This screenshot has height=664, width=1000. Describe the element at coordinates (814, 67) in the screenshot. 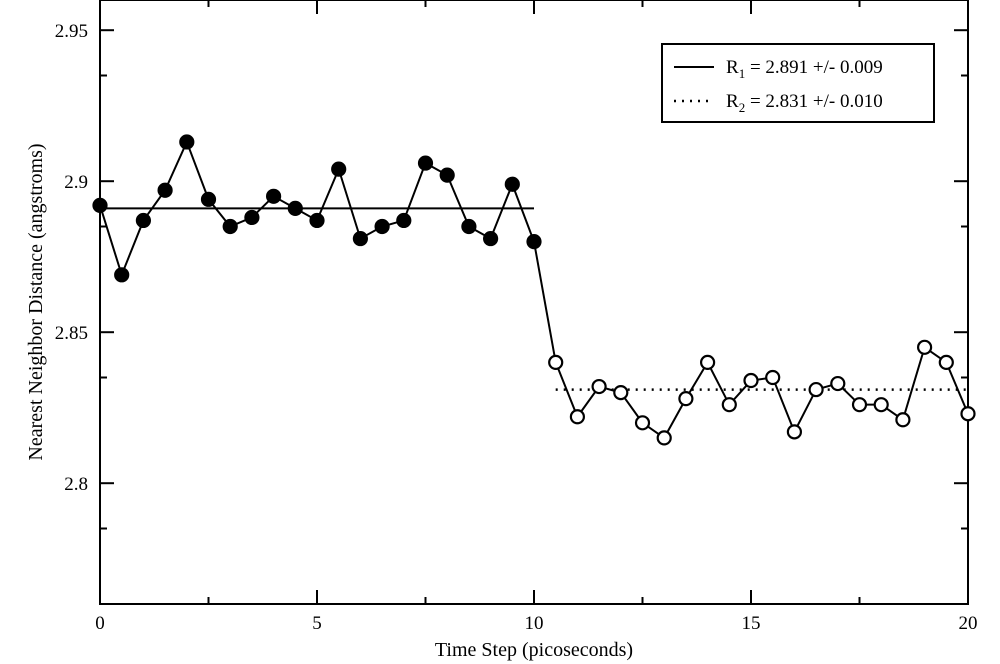

I see `legend-r1-value: = 2.891 +/- 0.009` at that location.